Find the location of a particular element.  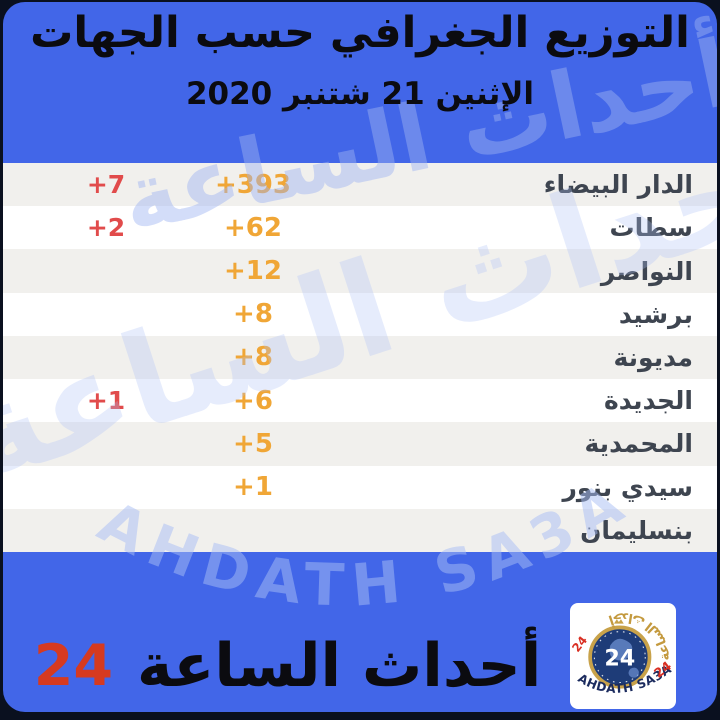

brand-logo: 24 أحداث الساعة AHDATH SA3A 24 24 is located at coordinates (623, 656).